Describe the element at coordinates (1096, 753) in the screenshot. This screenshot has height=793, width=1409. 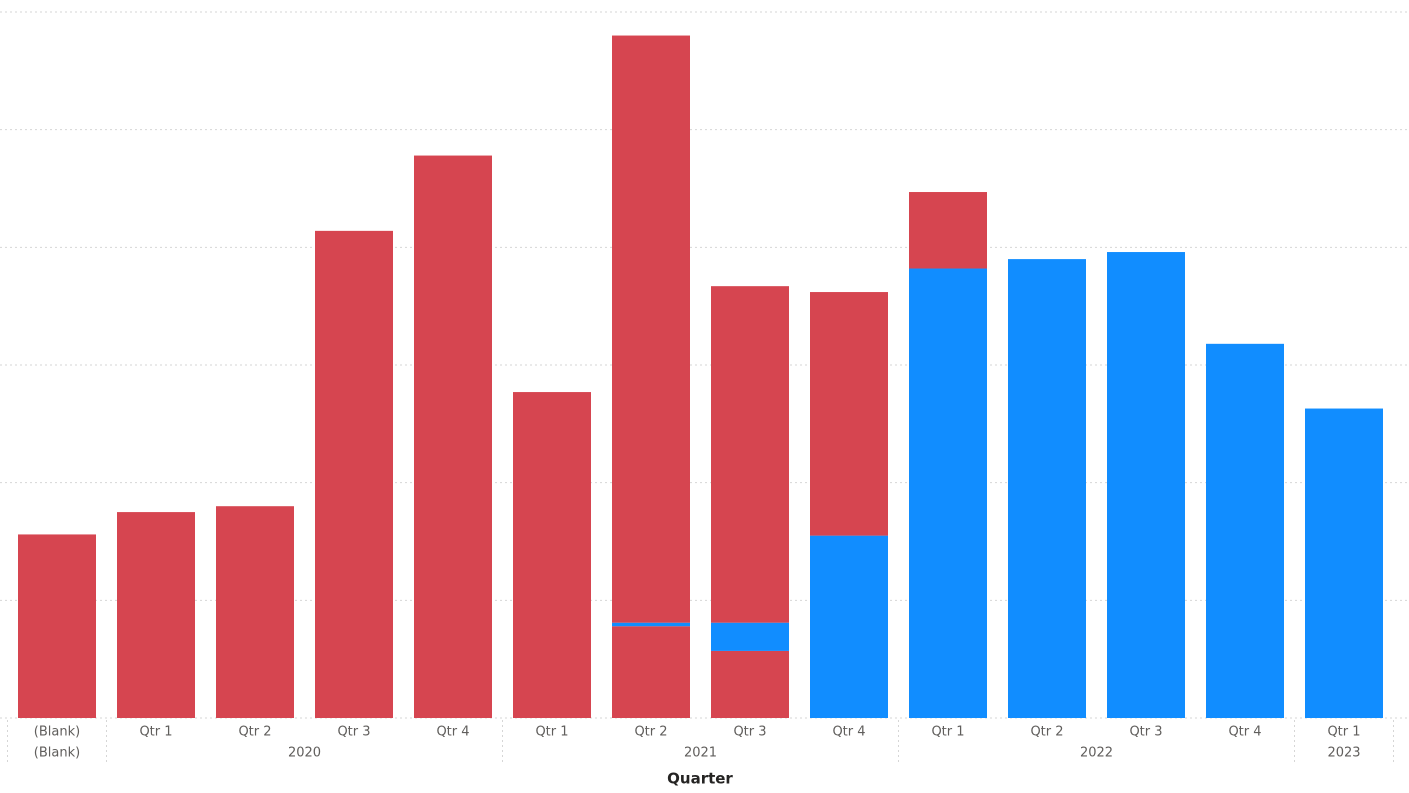
I see `group-label: 2022` at that location.